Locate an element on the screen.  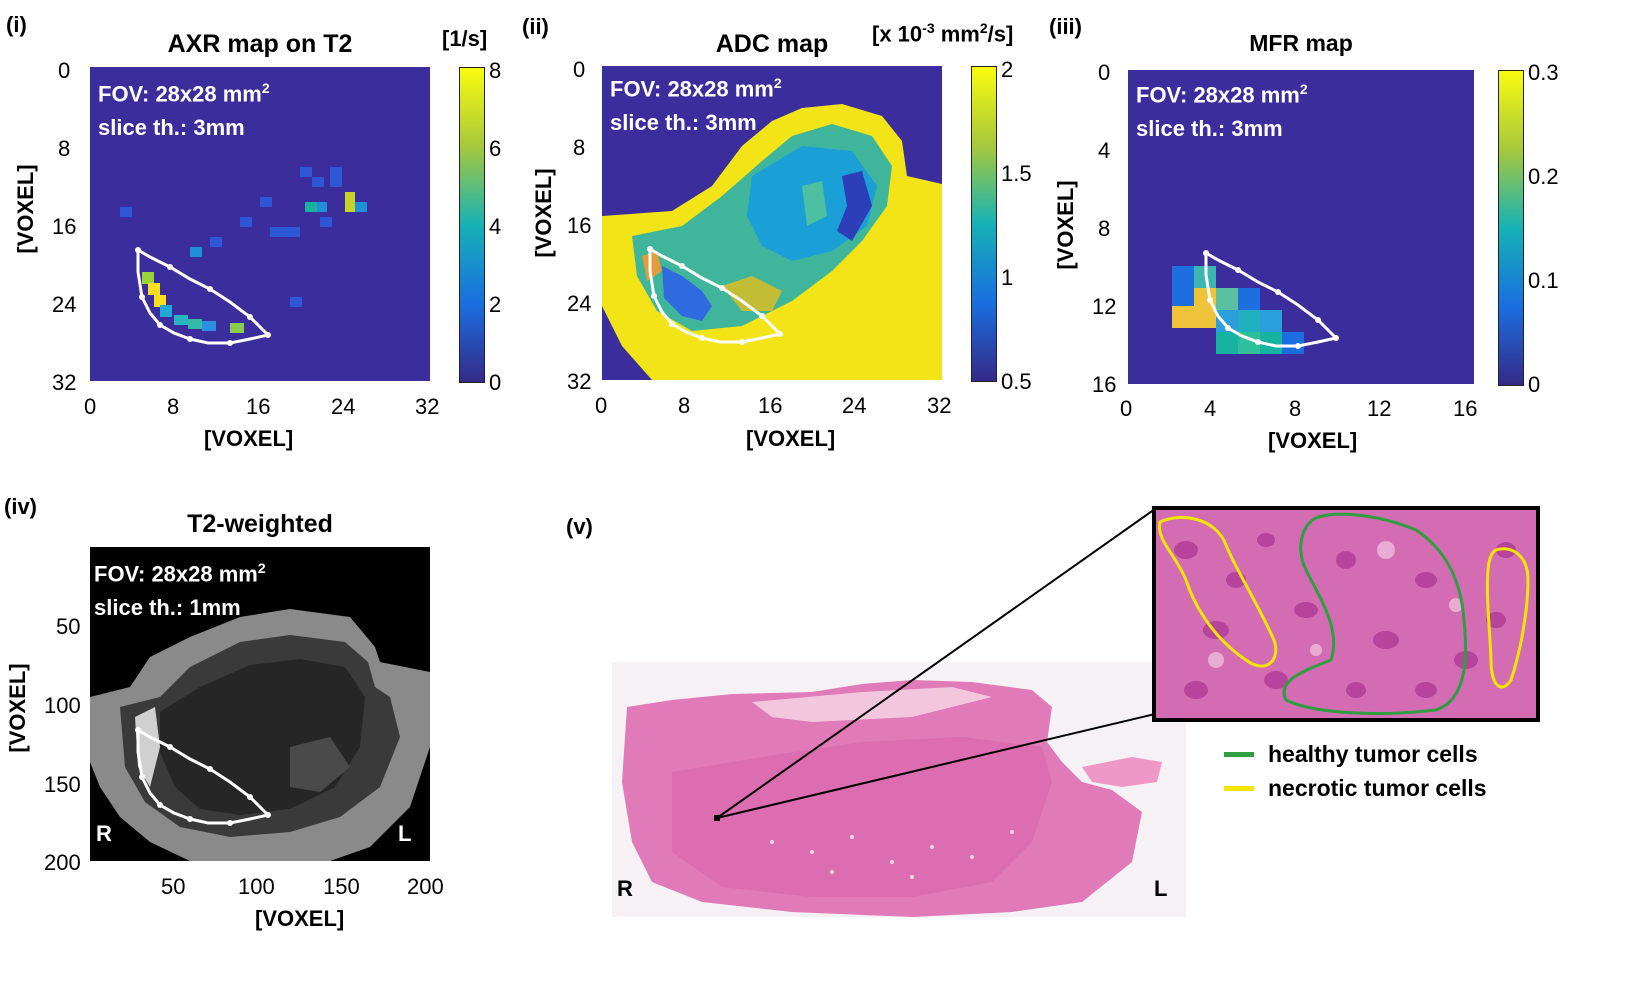
colorbar-tick: 1.5 is located at coordinates (1016, 173).